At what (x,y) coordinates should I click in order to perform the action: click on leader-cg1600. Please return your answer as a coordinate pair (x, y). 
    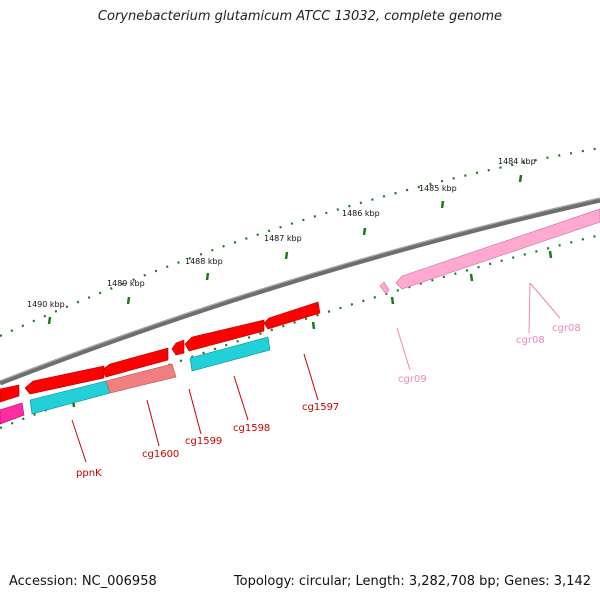
    Looking at the image, I should click on (153, 423).